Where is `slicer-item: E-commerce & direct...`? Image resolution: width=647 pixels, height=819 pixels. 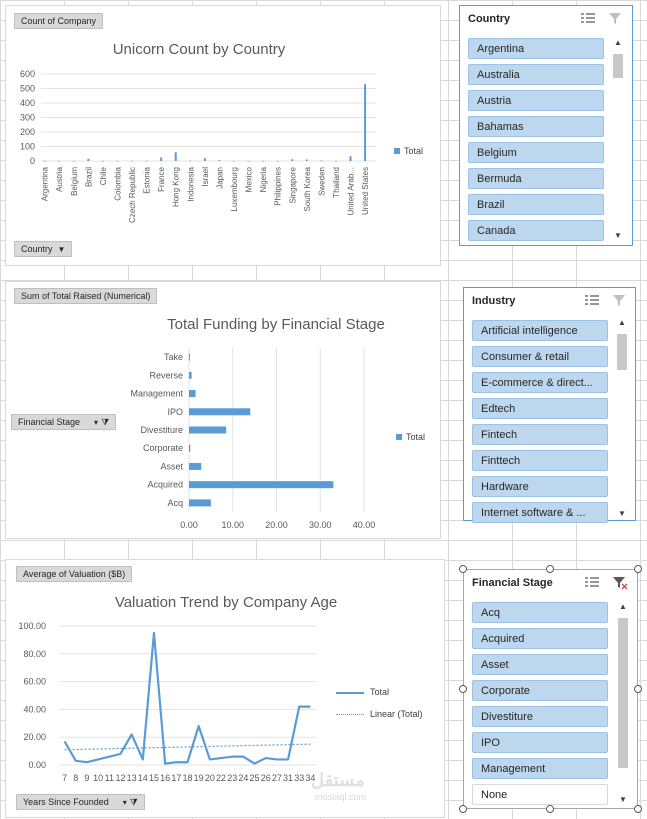
slicer-item: E-commerce & direct... is located at coordinates (540, 382).